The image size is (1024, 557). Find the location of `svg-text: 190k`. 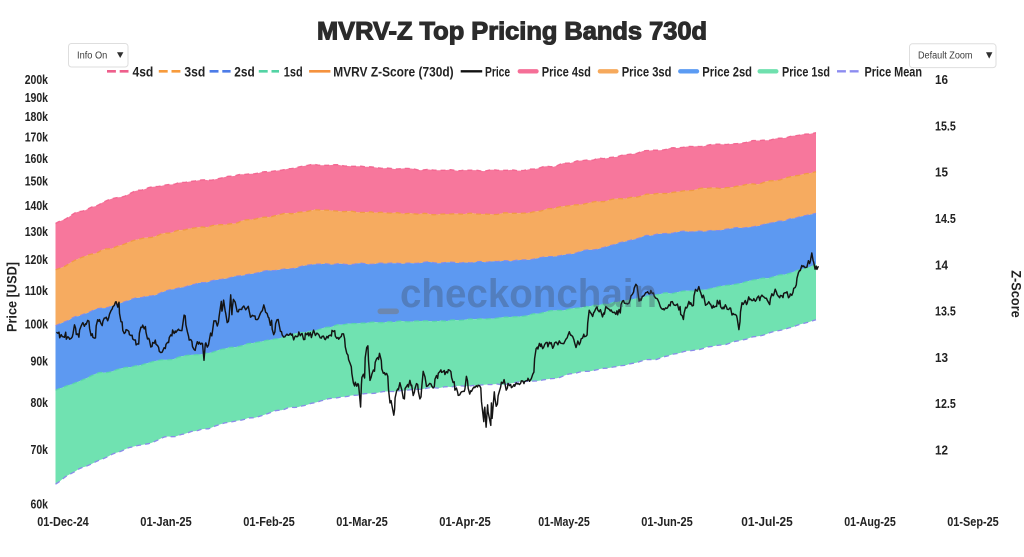

svg-text: 190k is located at coordinates (37, 97).